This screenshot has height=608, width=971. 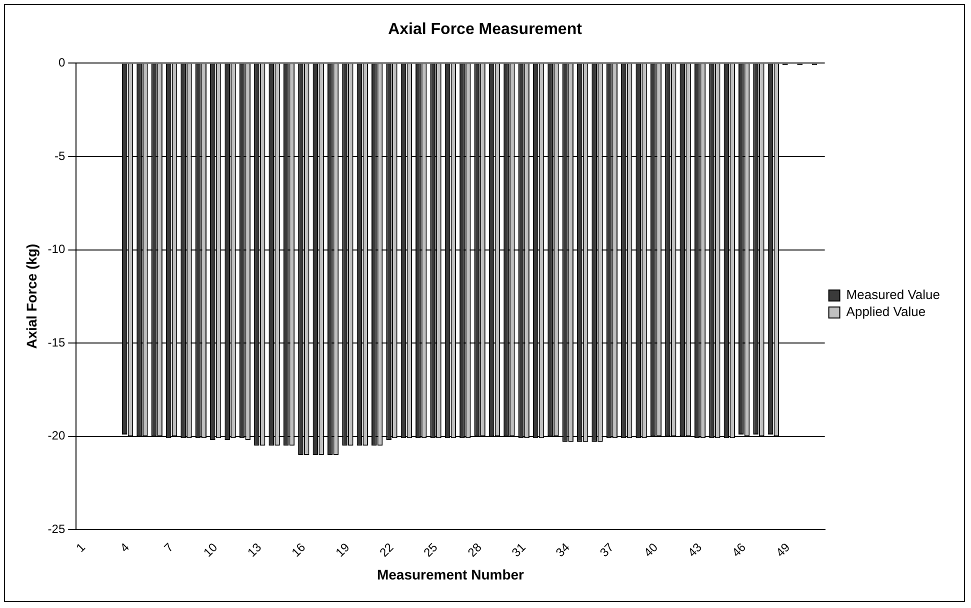 What do you see at coordinates (450, 574) in the screenshot?
I see `x-axis-title: Measurement Number` at bounding box center [450, 574].